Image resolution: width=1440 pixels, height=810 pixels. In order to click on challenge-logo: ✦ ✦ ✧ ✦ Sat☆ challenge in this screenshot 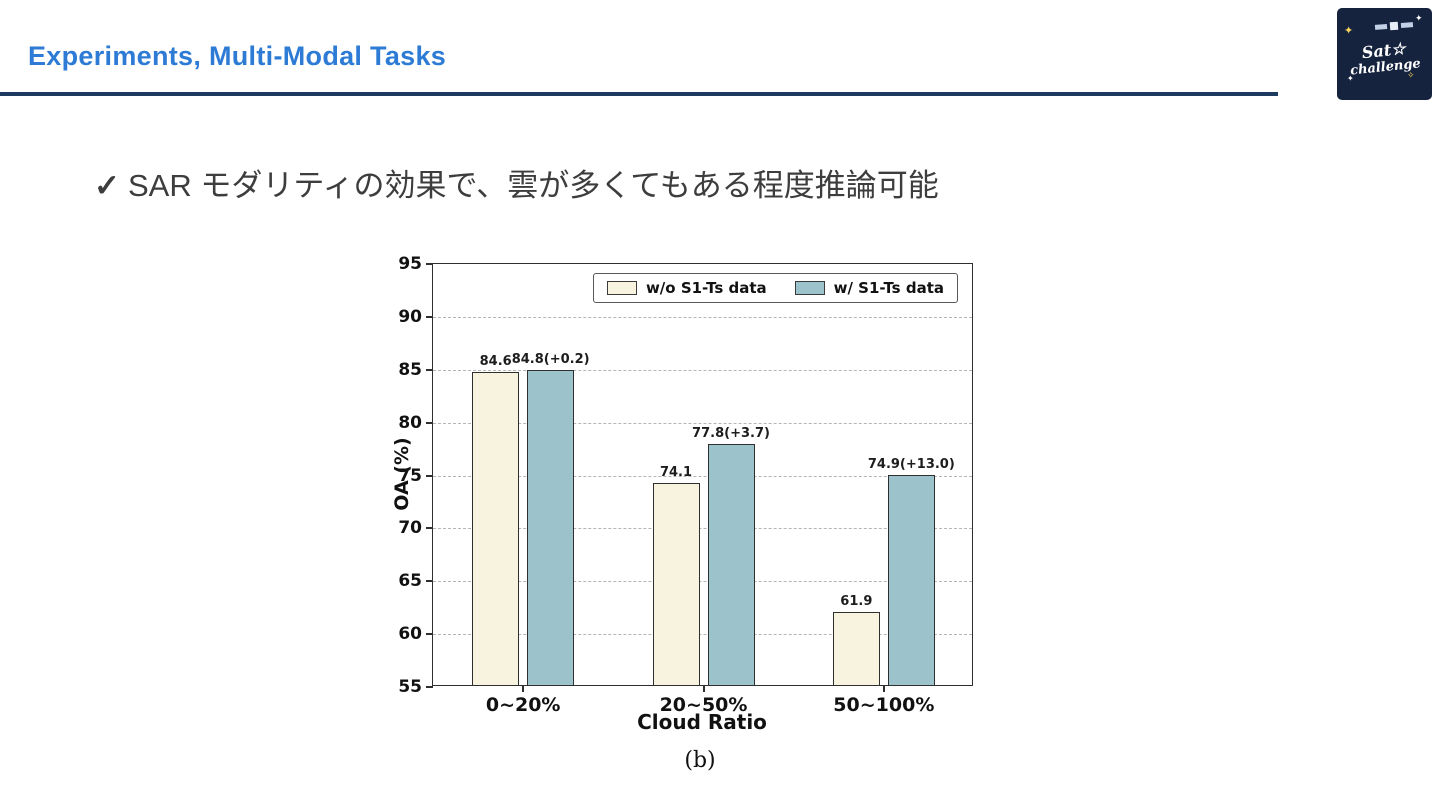, I will do `click(1384, 54)`.